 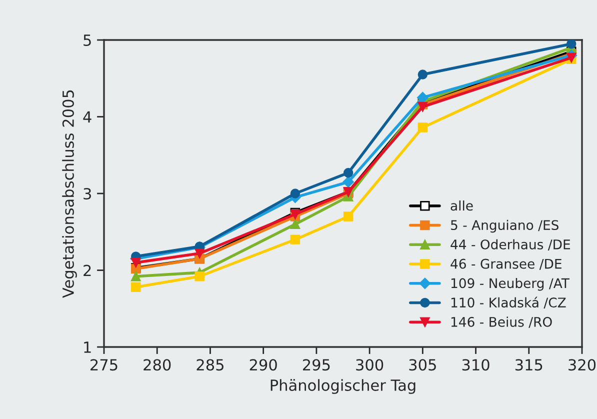 What do you see at coordinates (316, 365) in the screenshot?
I see `x-tick-label: 295` at bounding box center [316, 365].